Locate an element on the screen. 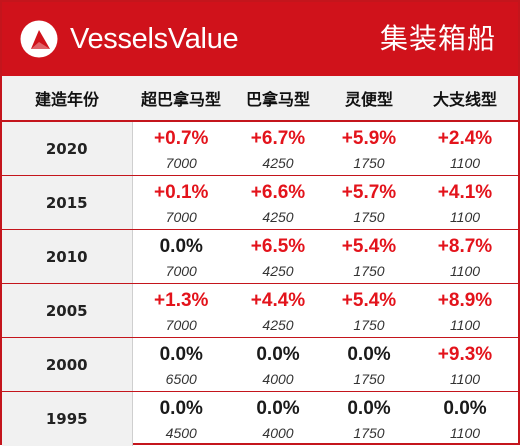  value-cell: +6.5% 4250 is located at coordinates (278, 257).